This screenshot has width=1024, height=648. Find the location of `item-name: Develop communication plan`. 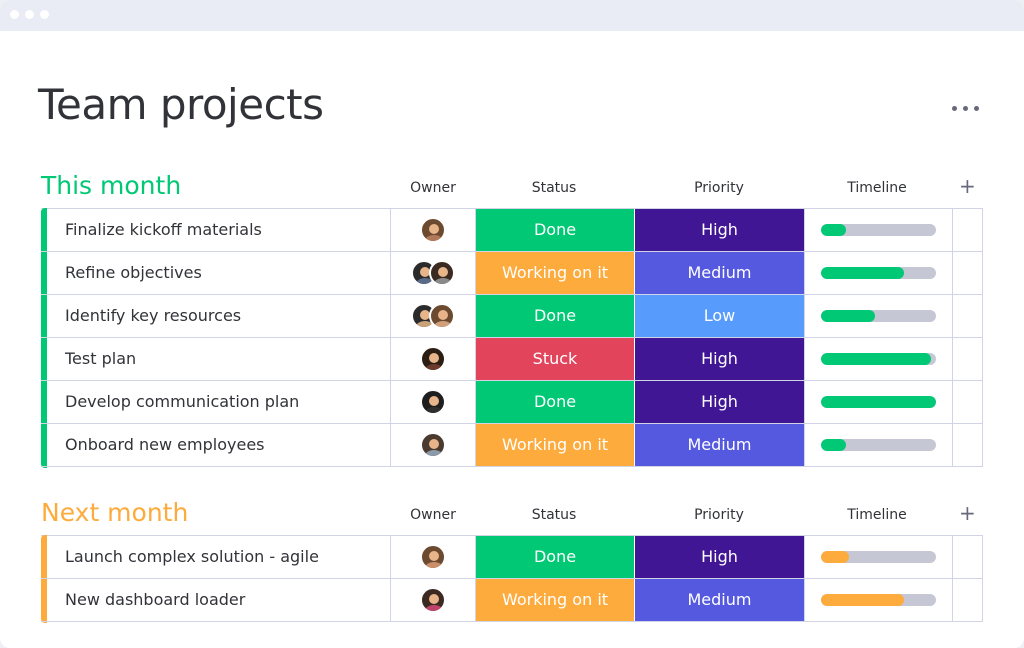

item-name: Develop communication plan is located at coordinates (216, 402).